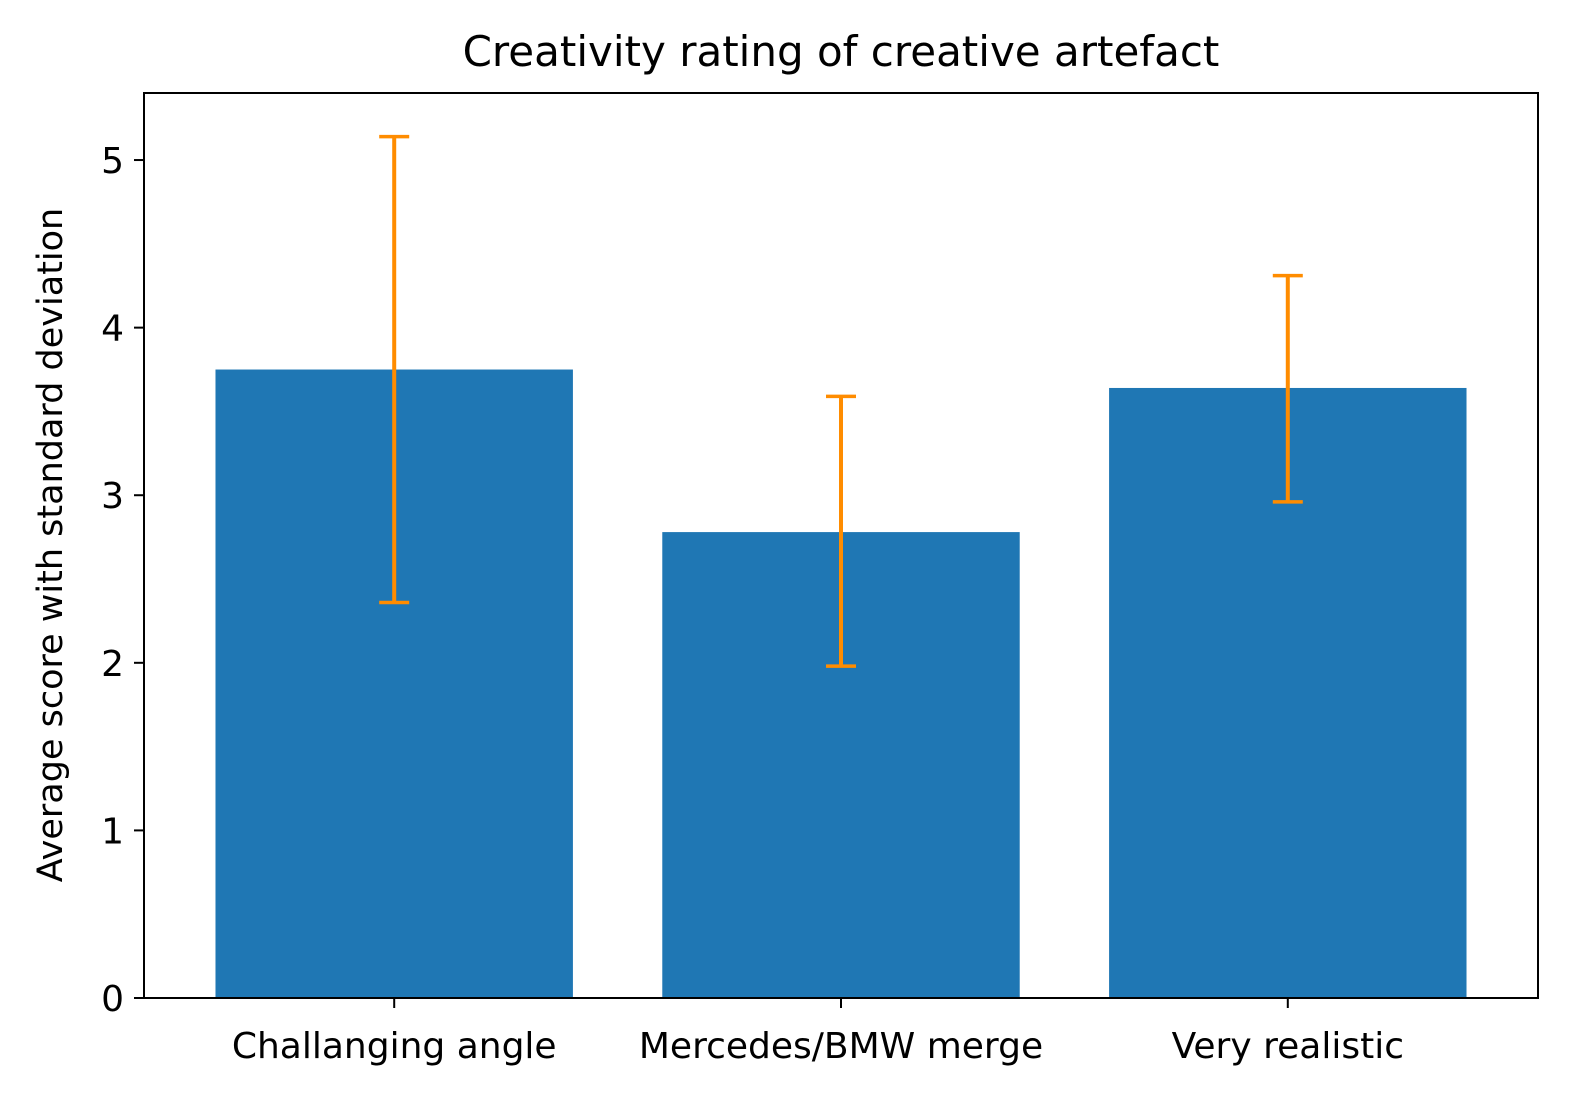 Image resolution: width=1569 pixels, height=1100 pixels. I want to click on y-tick-label: 2, so click(112, 664).